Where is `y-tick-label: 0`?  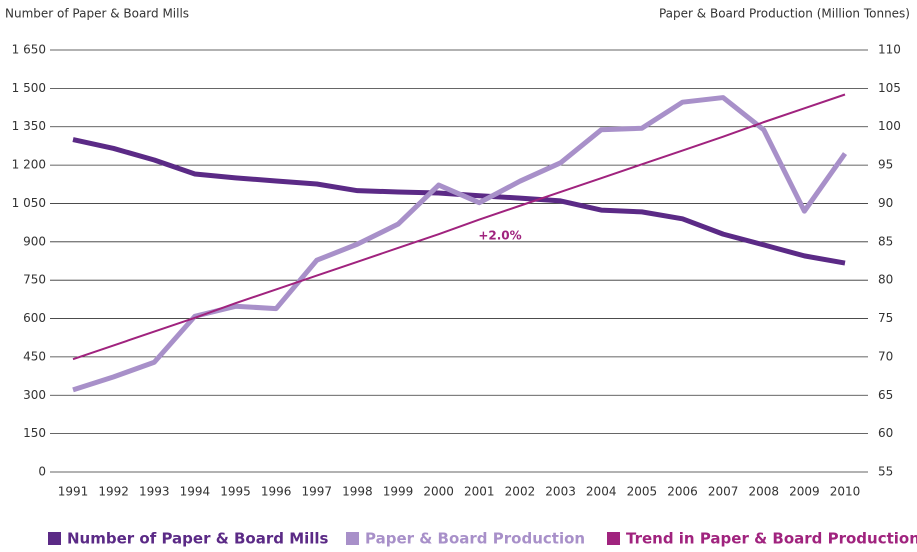 y-tick-label: 0 is located at coordinates (42, 472).